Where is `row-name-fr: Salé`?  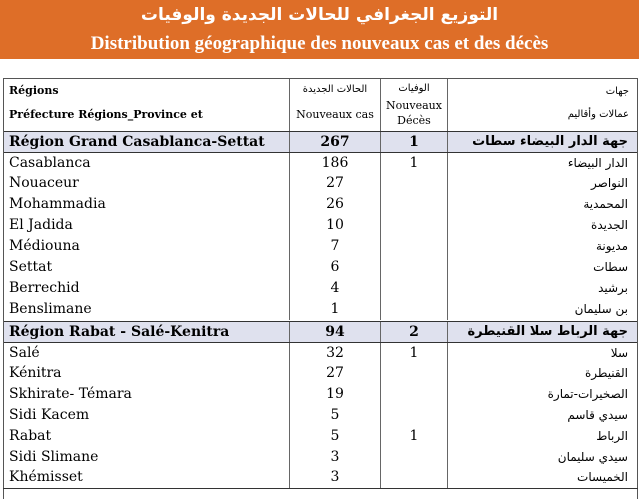 row-name-fr: Salé is located at coordinates (147, 353).